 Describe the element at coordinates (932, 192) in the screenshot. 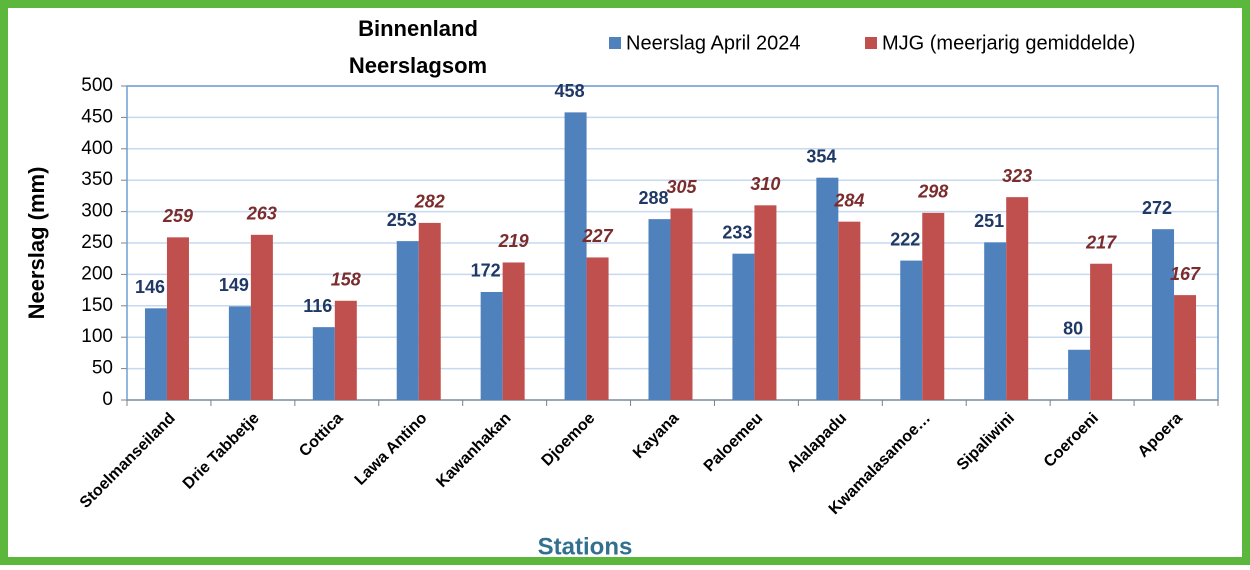

I see `value-label: 298` at that location.